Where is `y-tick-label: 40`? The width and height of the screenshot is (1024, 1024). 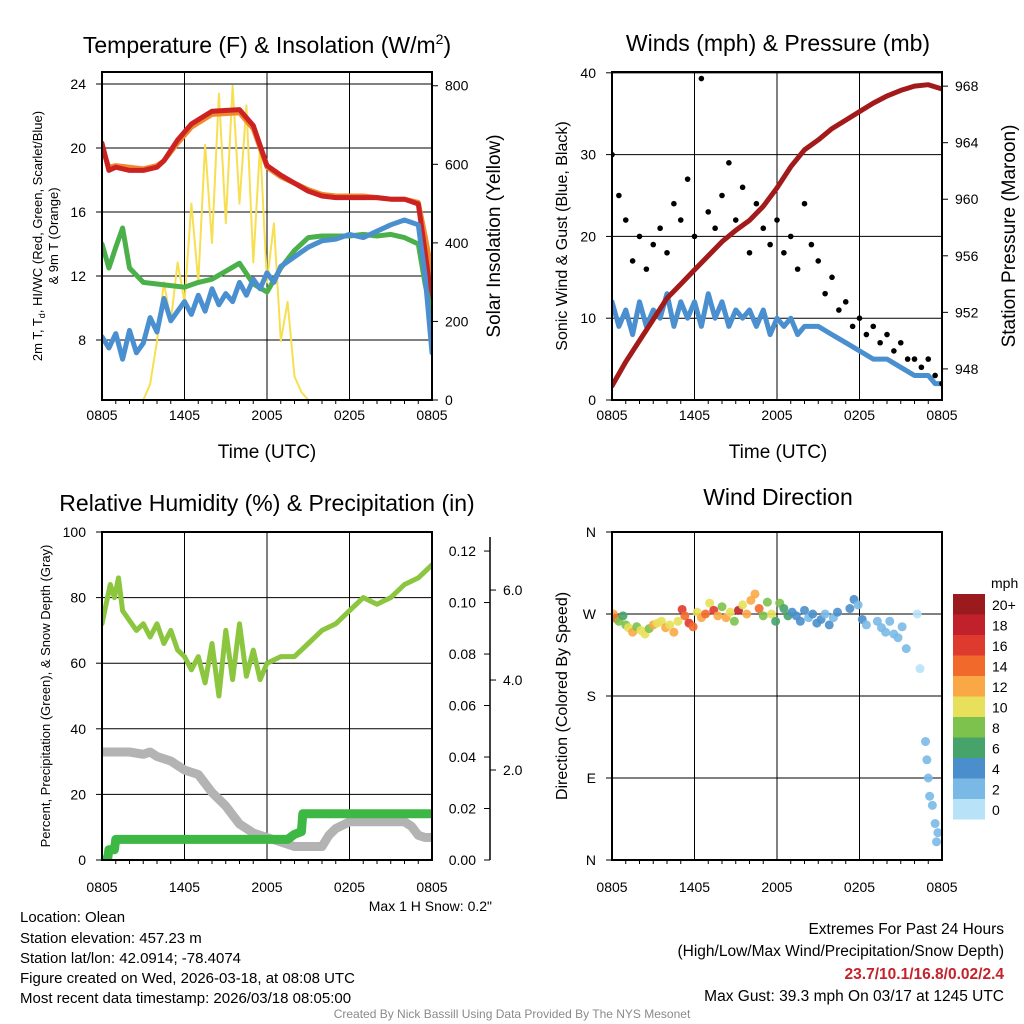
y-tick-label: 40 is located at coordinates (588, 73).